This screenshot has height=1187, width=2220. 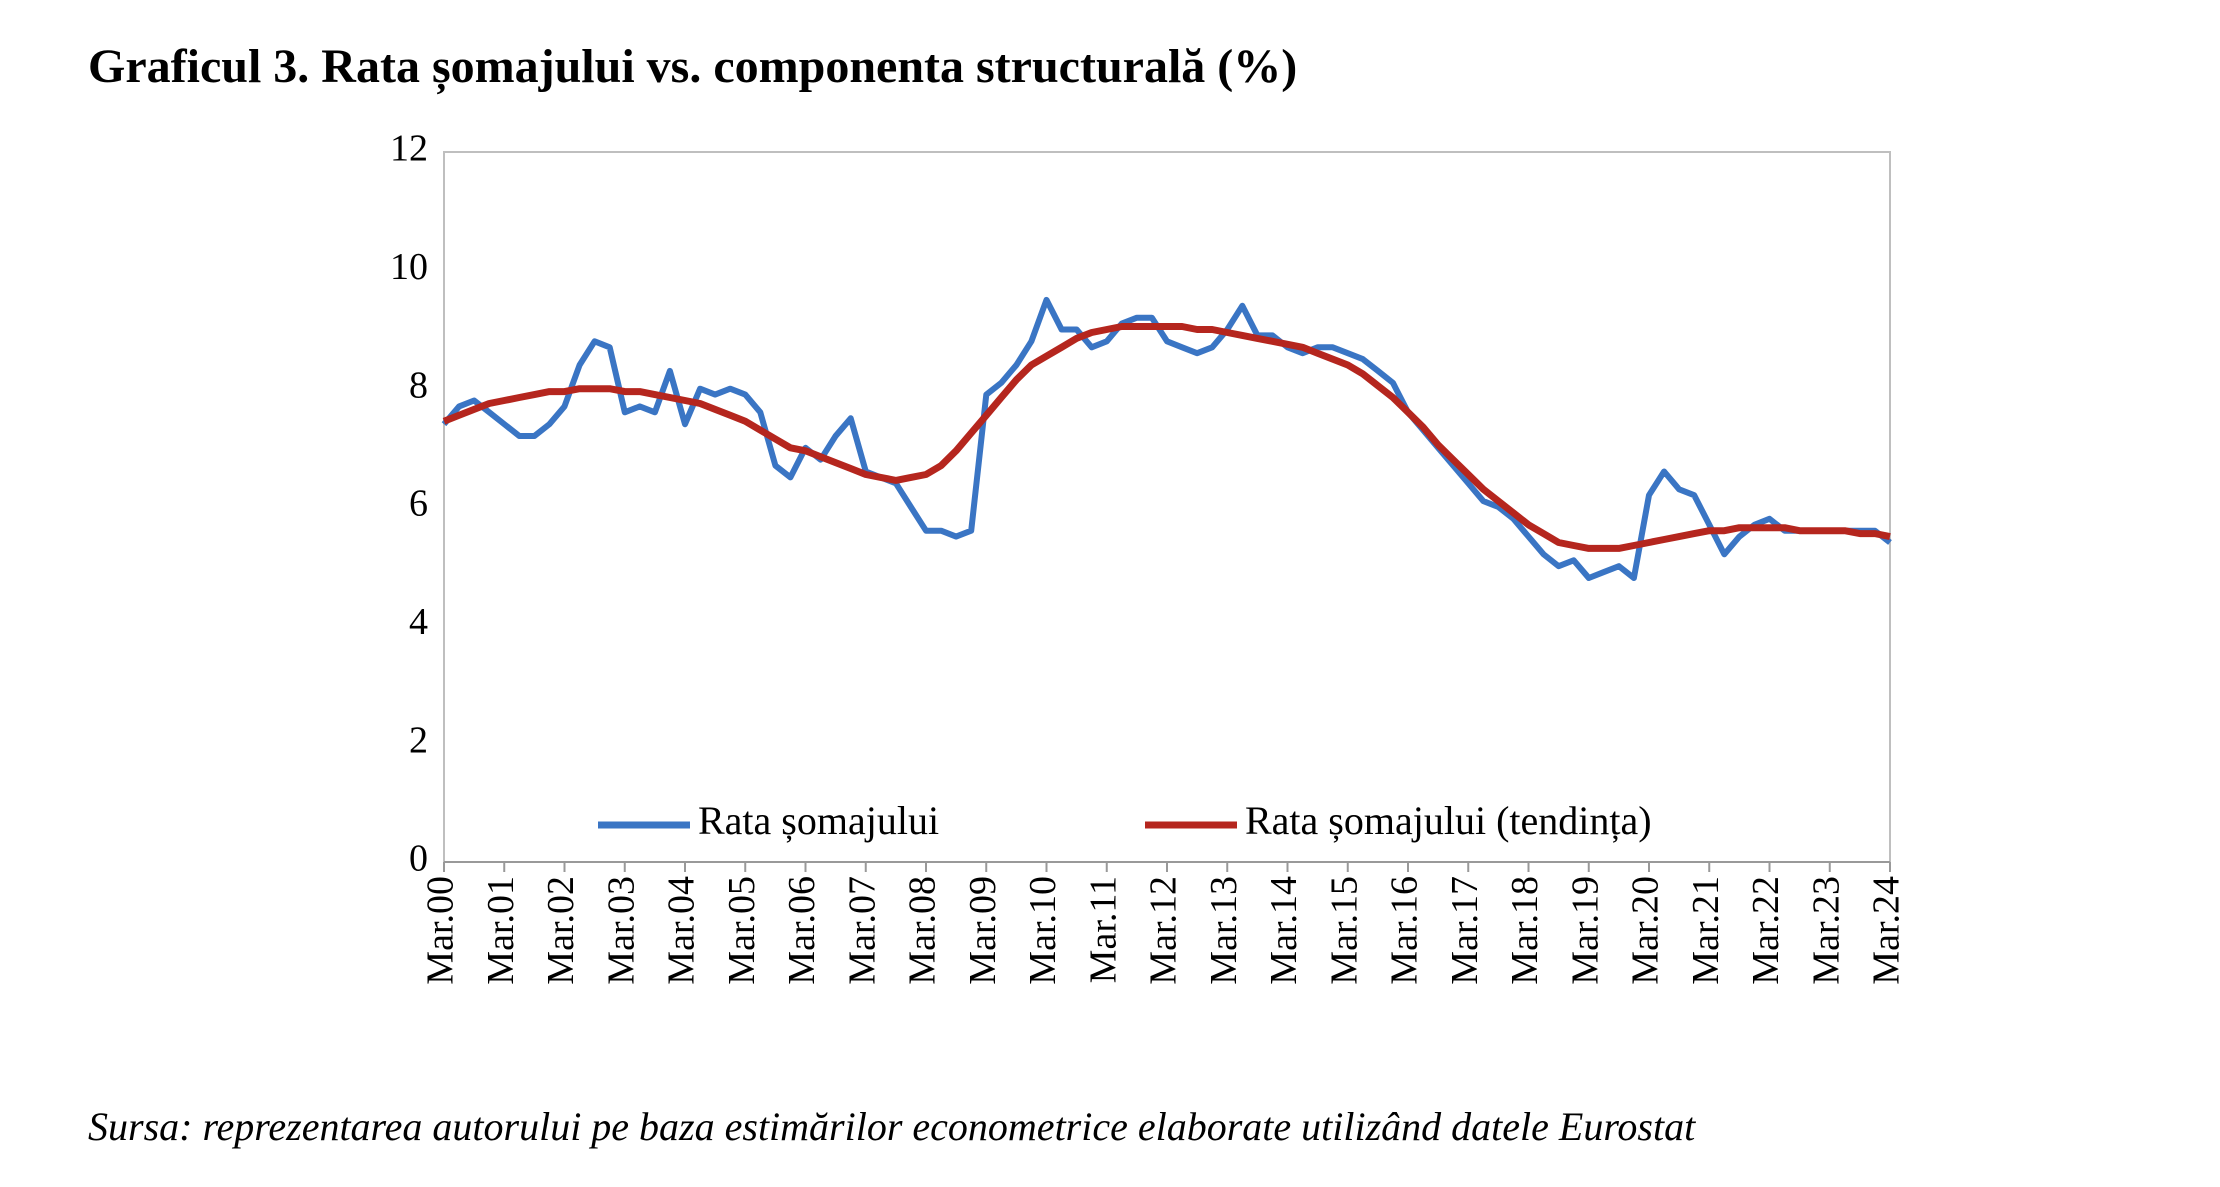 I want to click on x-tick-label: Mar.19, so click(x=1585, y=930).